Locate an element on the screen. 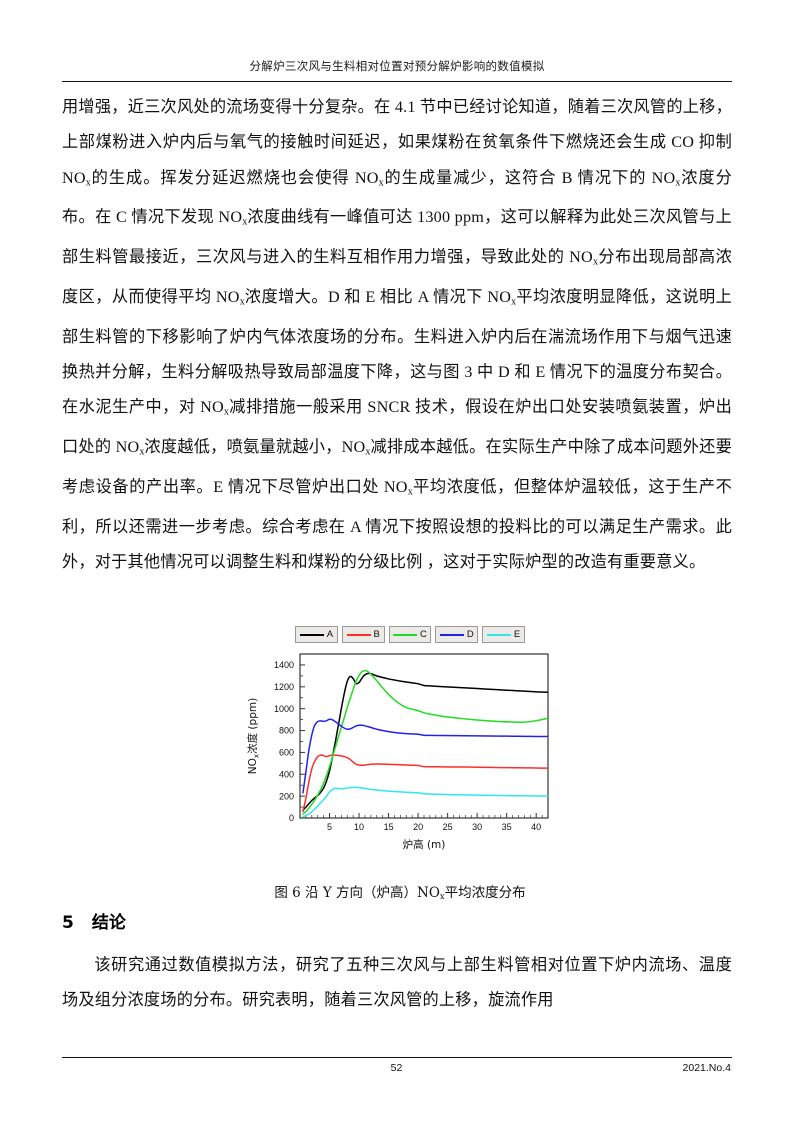  footer-page-number: 52 is located at coordinates (396, 1068).